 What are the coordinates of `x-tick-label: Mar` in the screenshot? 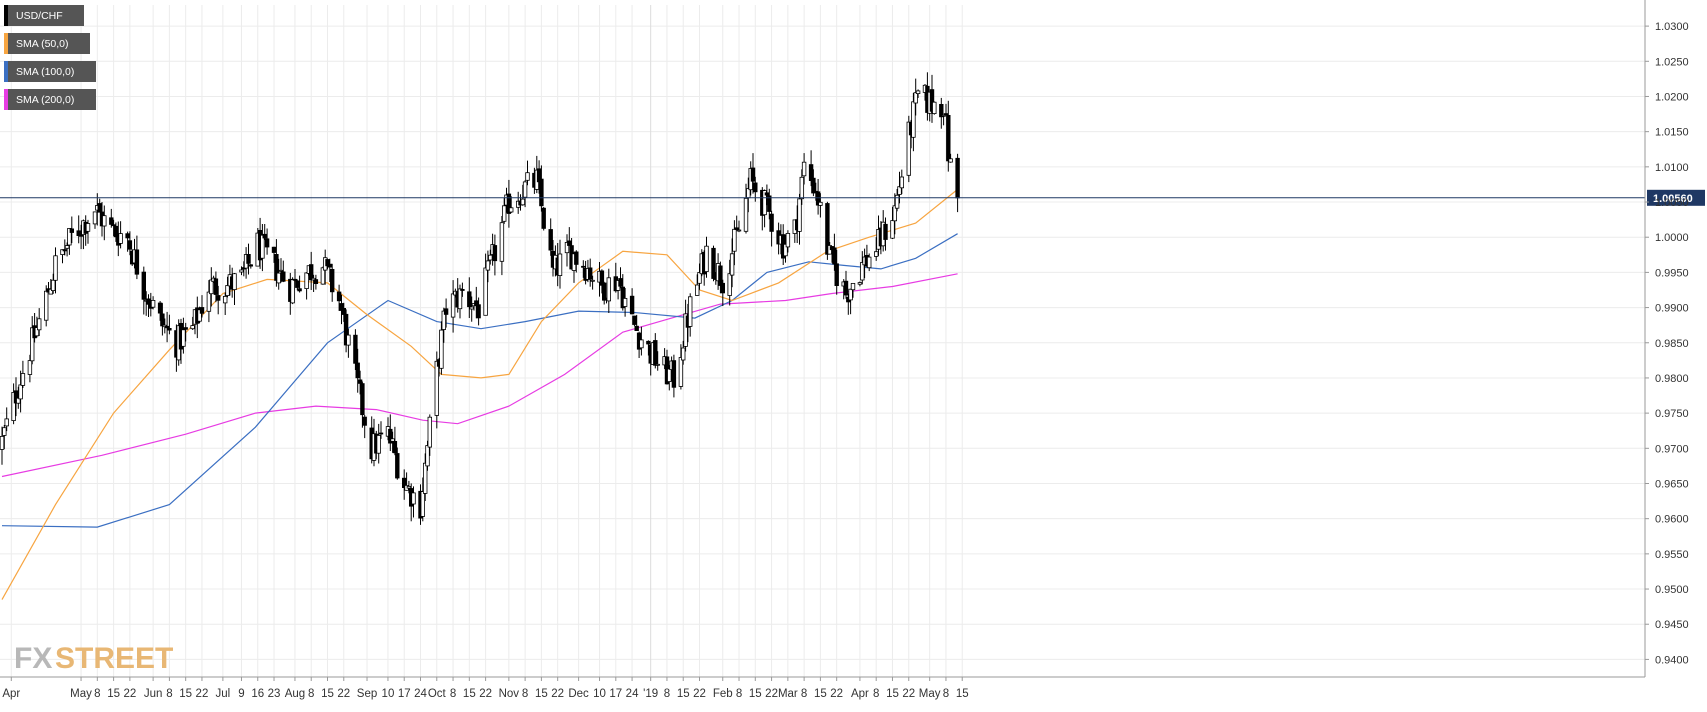 It's located at (788, 694).